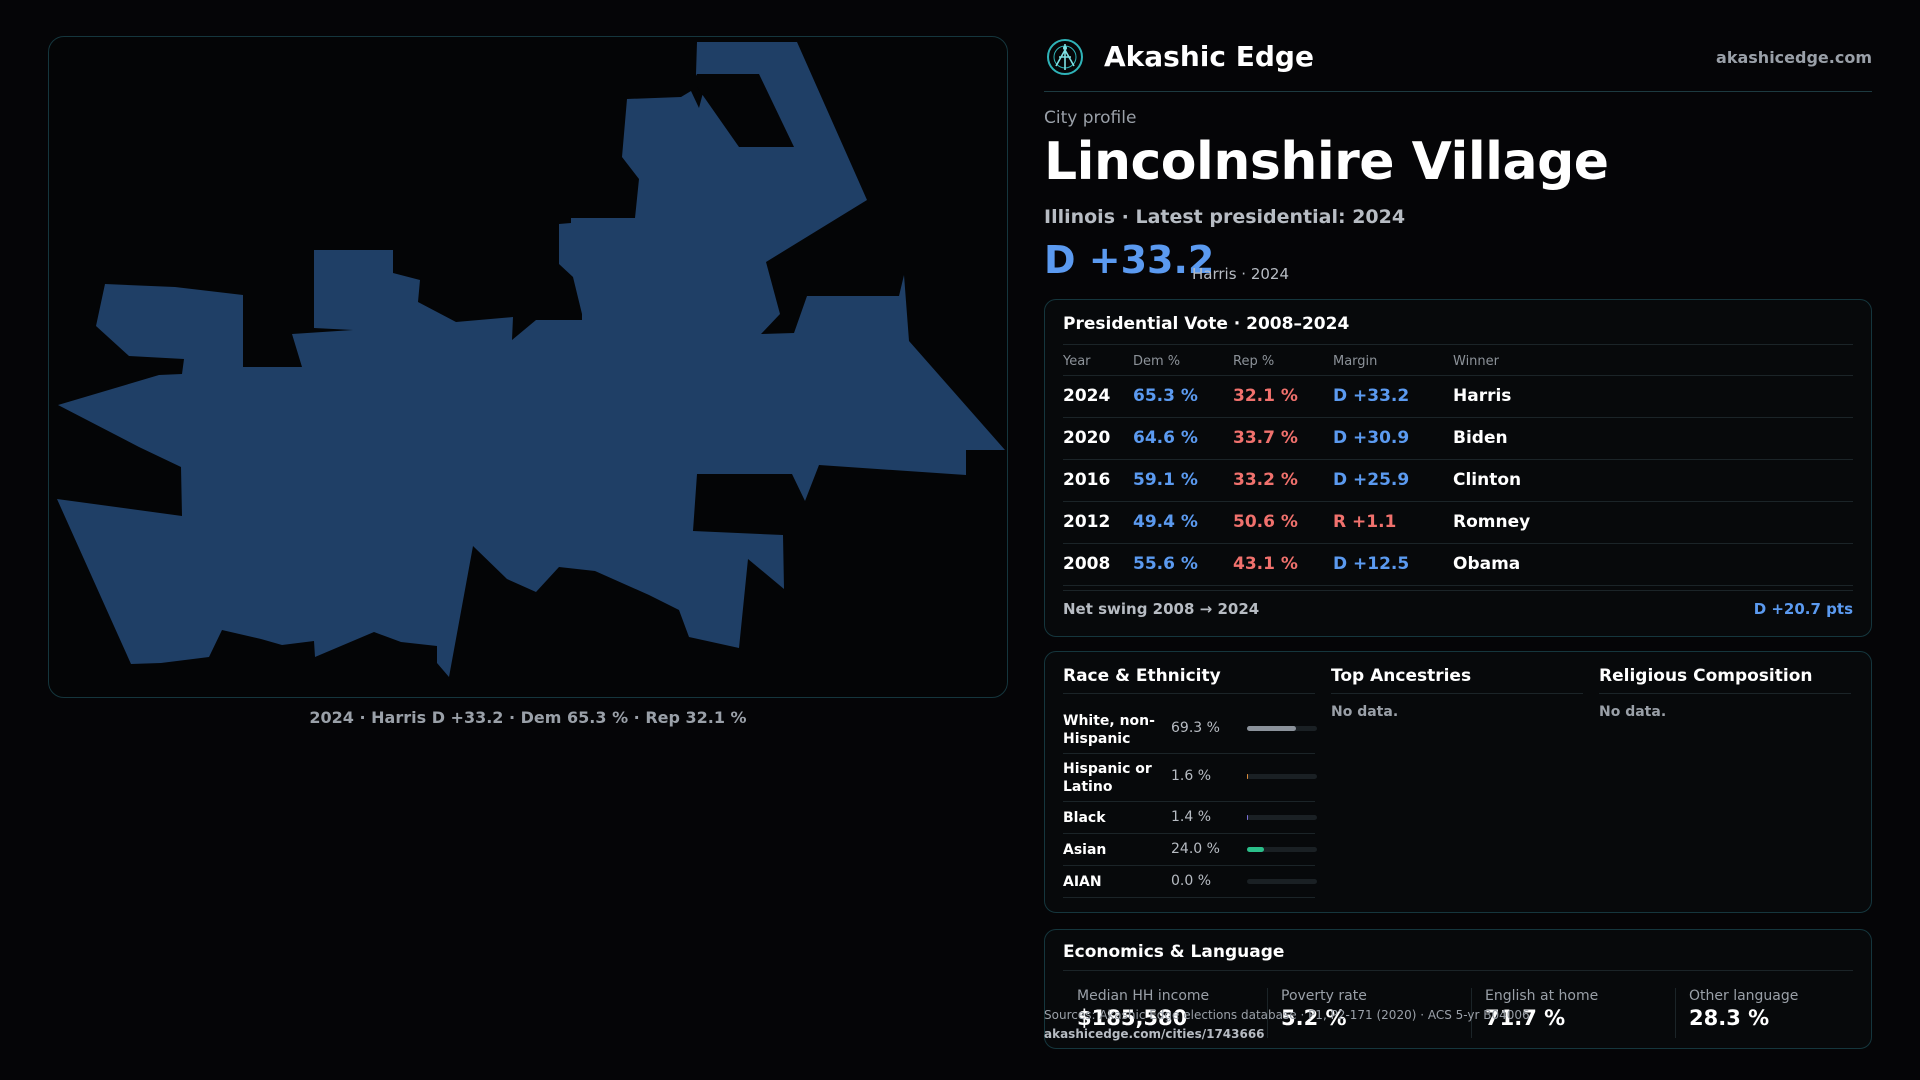  What do you see at coordinates (1265, 396) in the screenshot?
I see `cell-rep: 32.1 %` at bounding box center [1265, 396].